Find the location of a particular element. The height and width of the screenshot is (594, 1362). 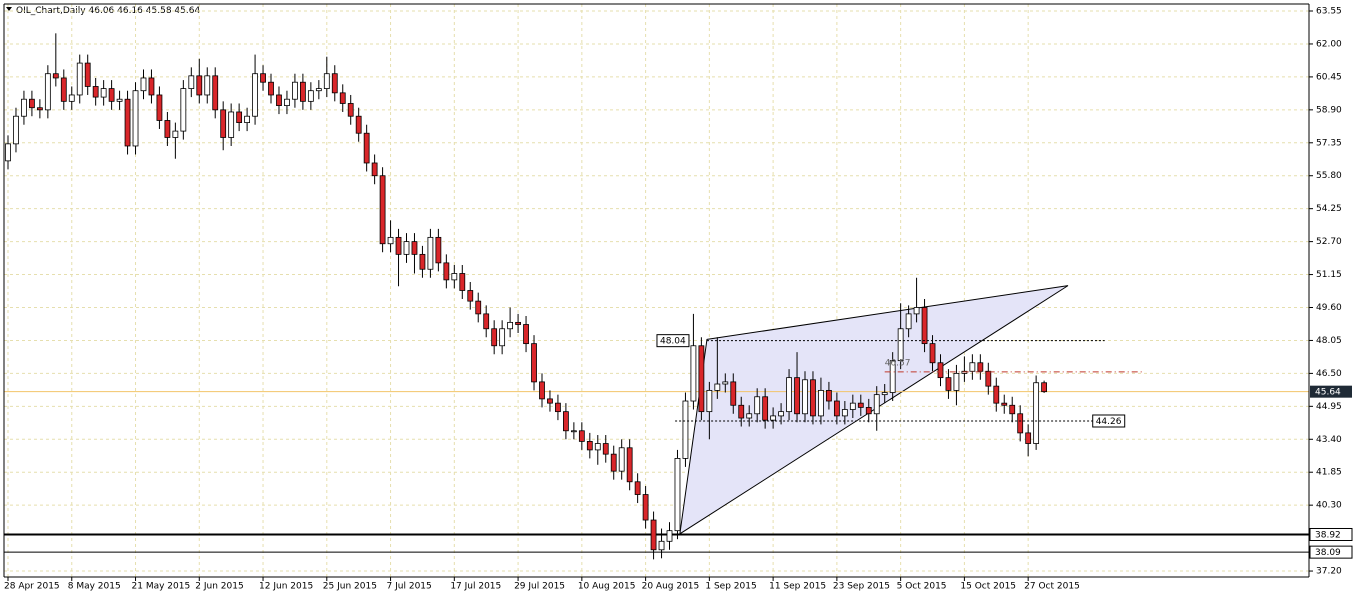

x-tick-label: 5 Oct 2015 is located at coordinates (922, 587).